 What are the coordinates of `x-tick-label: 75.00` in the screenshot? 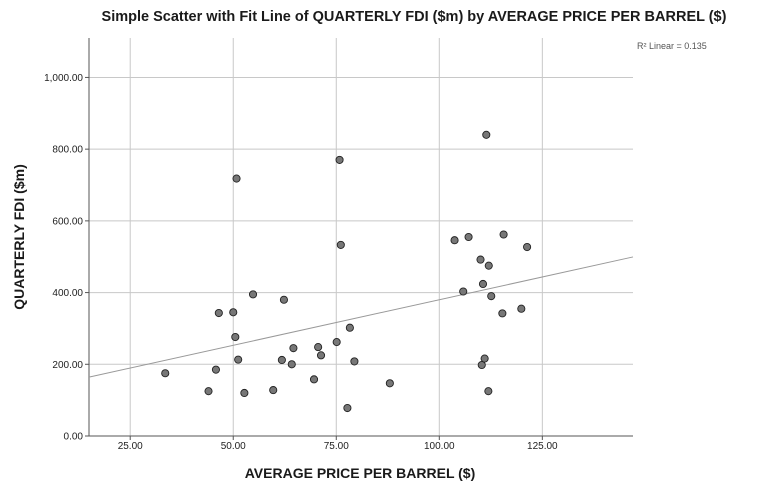 It's located at (336, 446).